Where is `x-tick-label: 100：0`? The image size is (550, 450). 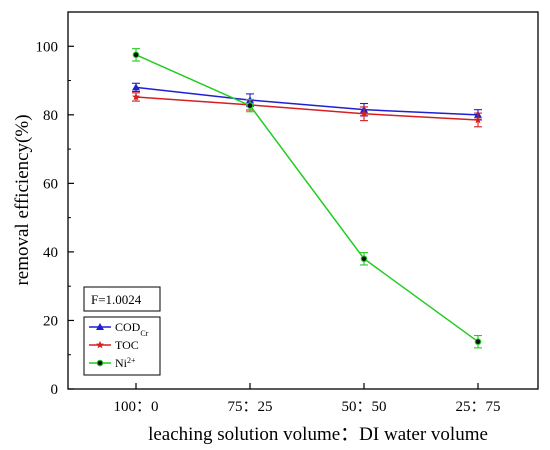 x-tick-label: 100：0 is located at coordinates (135, 407).